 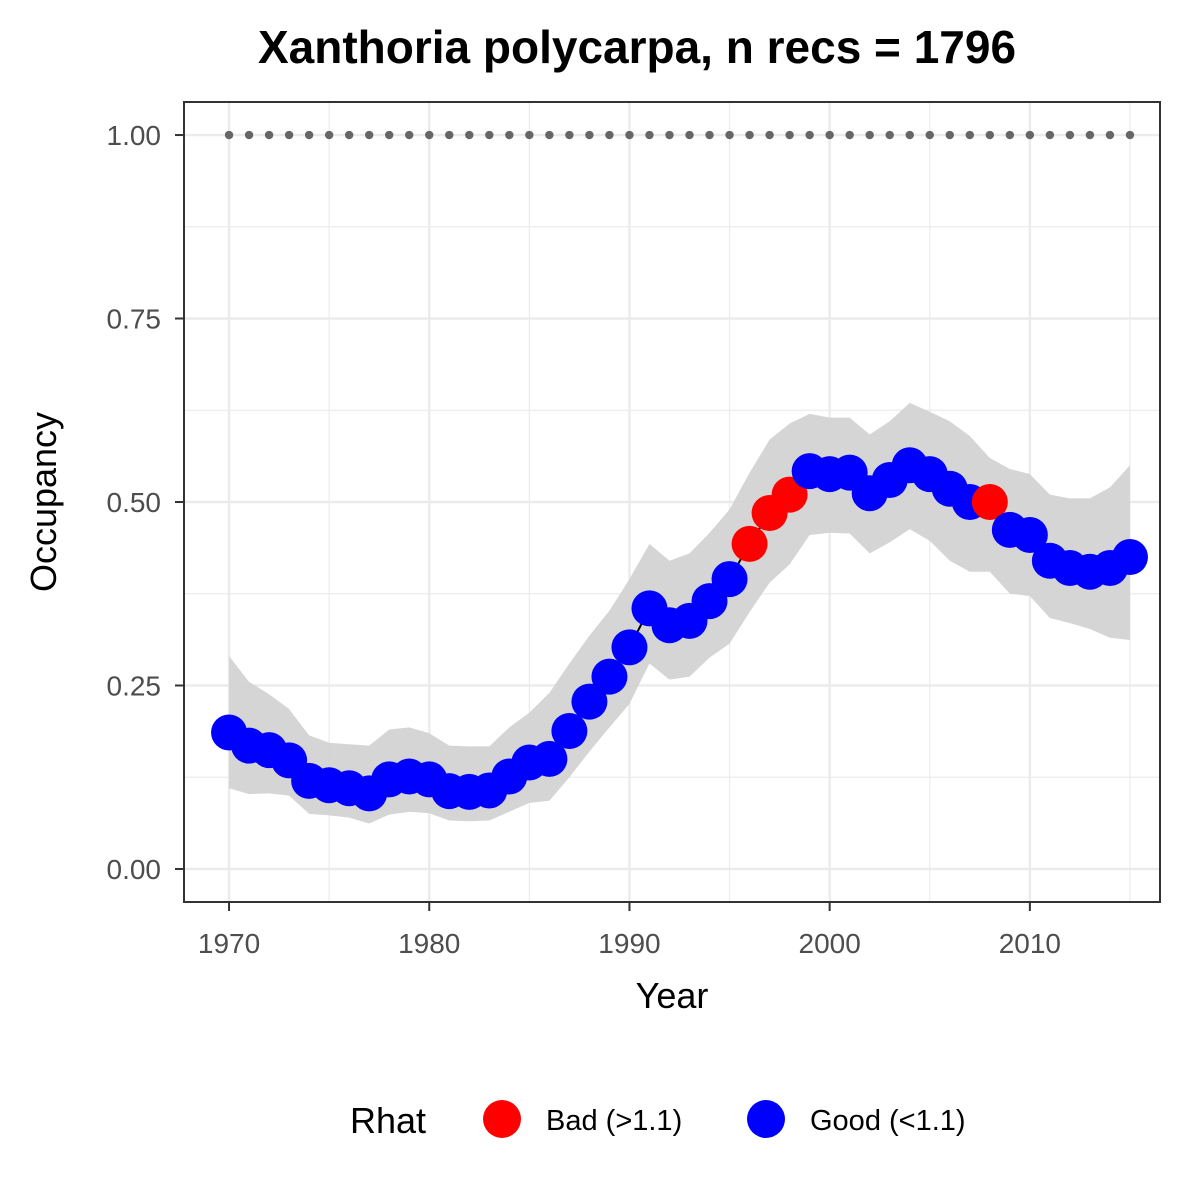 I want to click on y-axis-title: Occupancy, so click(x=43, y=502).